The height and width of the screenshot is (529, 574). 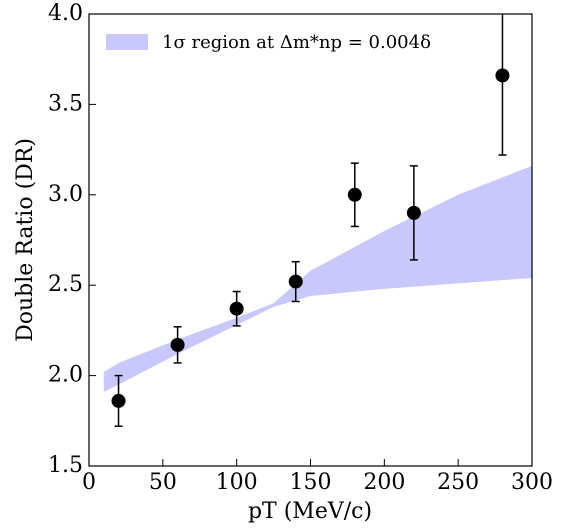 I want to click on y-tick-label: 2.5, so click(x=65, y=284).